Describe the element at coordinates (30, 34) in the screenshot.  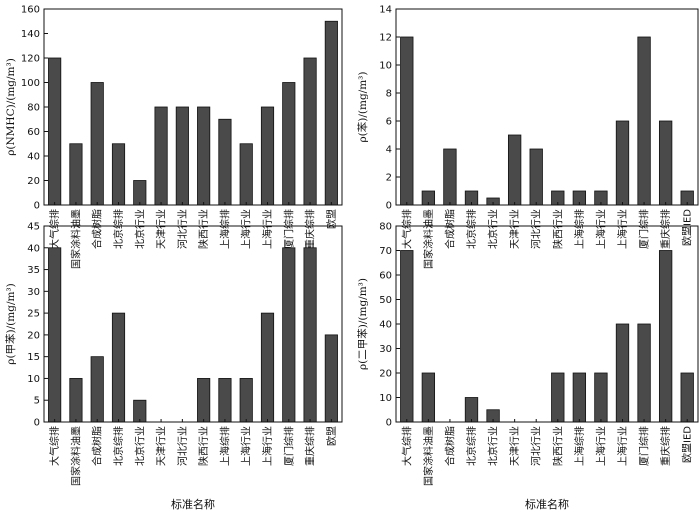
I see `y-tick-label: 140` at that location.